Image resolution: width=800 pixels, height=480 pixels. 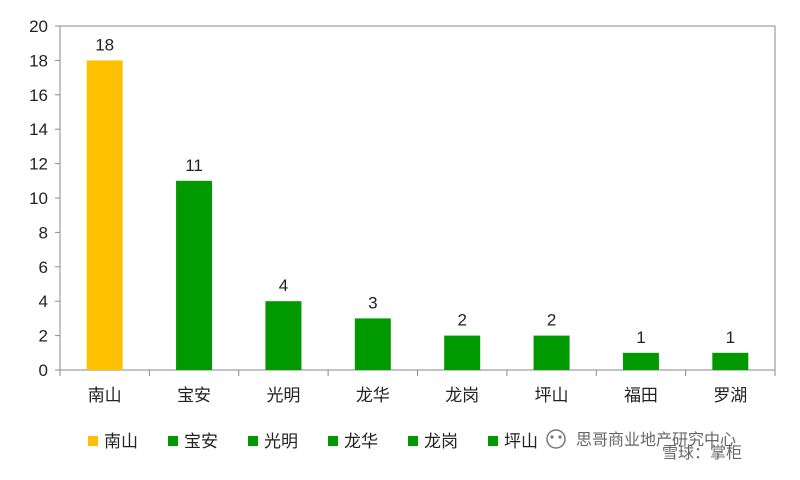 I want to click on x-tick-label: 龙岗, so click(x=462, y=396).